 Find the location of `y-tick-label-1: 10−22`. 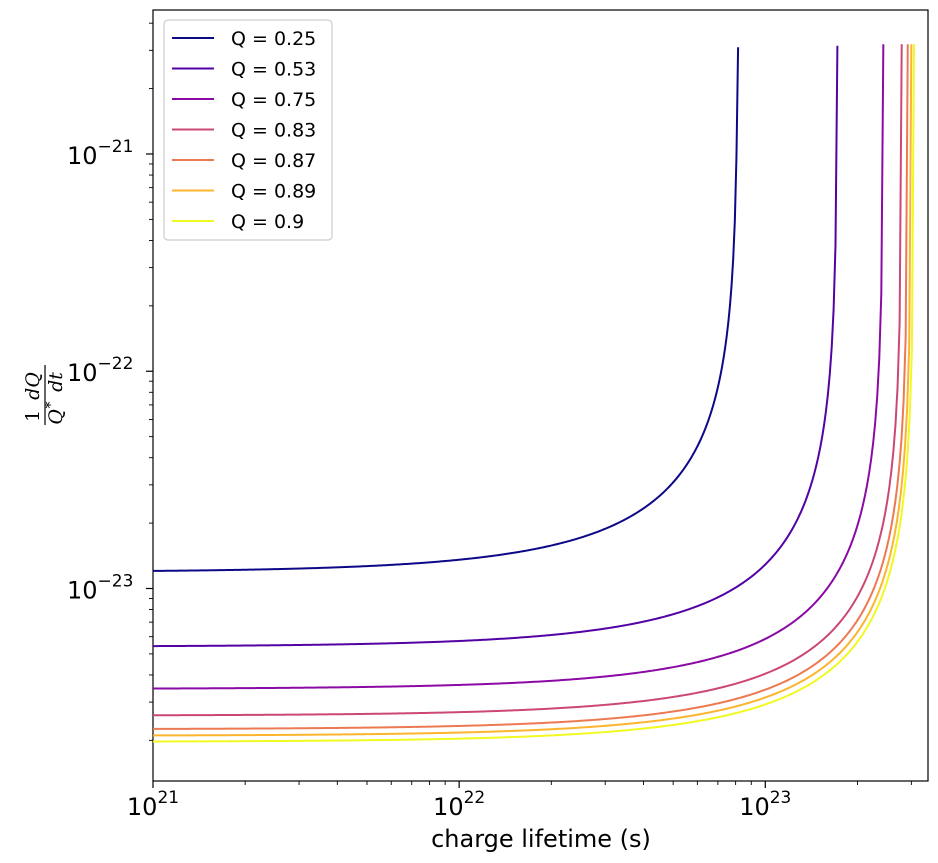

y-tick-label-1: 10−22 is located at coordinates (100, 370).